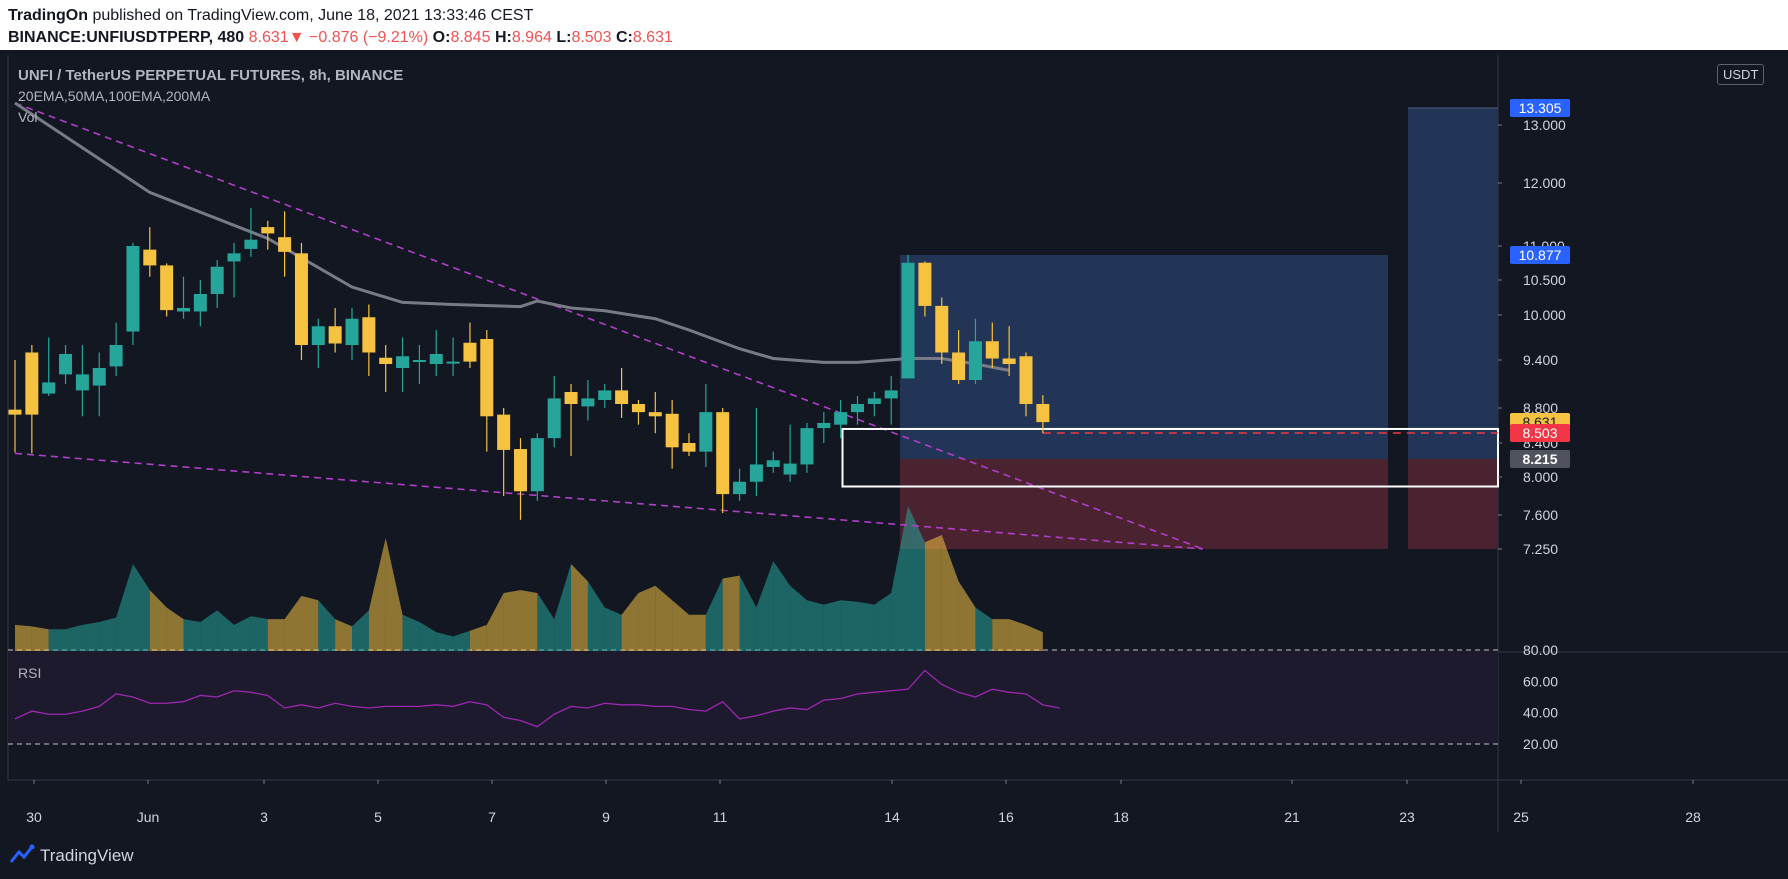 The height and width of the screenshot is (879, 1788). What do you see at coordinates (503, 37) in the screenshot?
I see `high-label: H:` at bounding box center [503, 37].